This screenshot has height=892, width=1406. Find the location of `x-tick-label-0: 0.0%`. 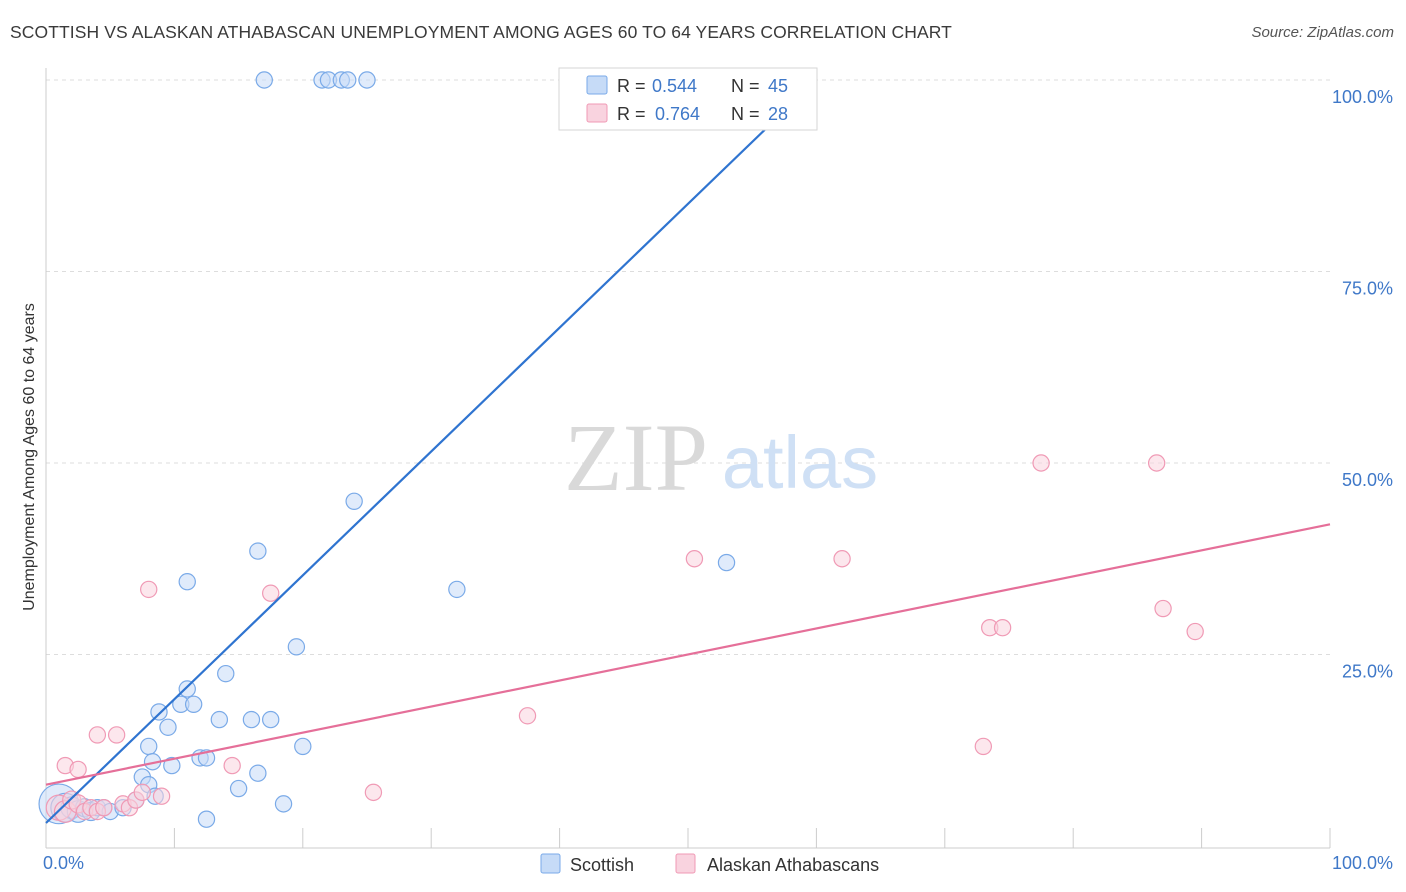

x-tick-label-0: 0.0% is located at coordinates (63, 863).